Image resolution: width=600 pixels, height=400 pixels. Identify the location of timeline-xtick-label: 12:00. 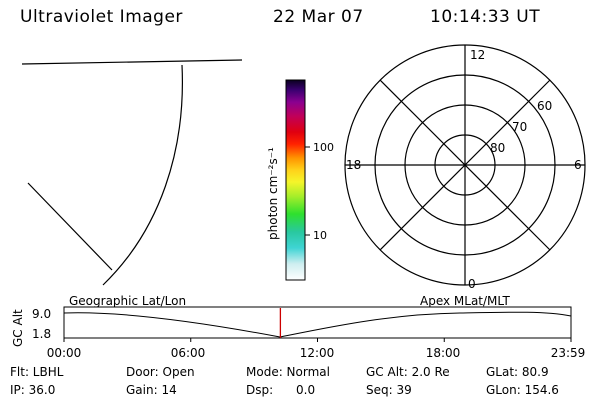
(317, 353).